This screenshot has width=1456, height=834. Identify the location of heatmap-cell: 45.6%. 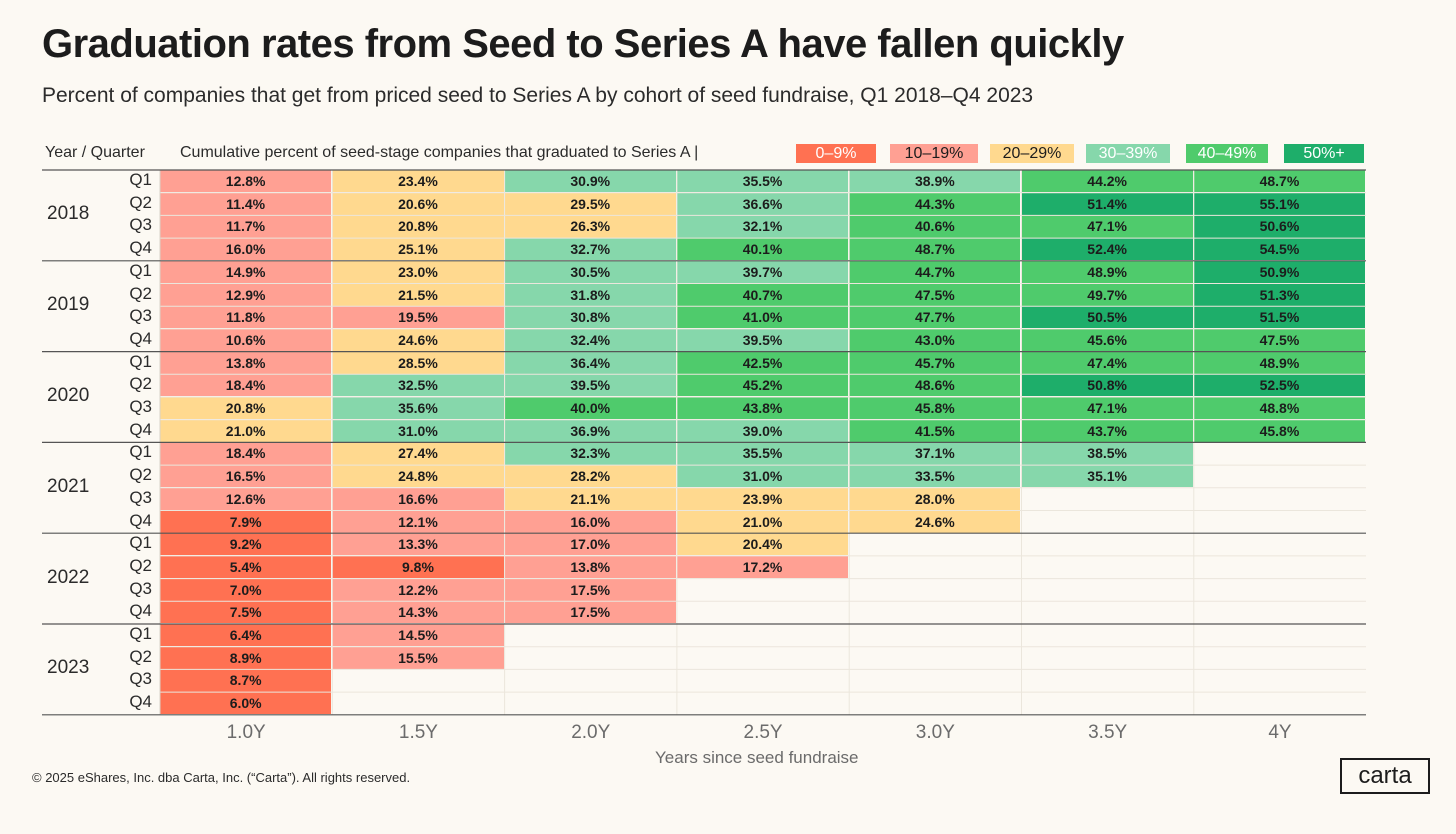
(1107, 340).